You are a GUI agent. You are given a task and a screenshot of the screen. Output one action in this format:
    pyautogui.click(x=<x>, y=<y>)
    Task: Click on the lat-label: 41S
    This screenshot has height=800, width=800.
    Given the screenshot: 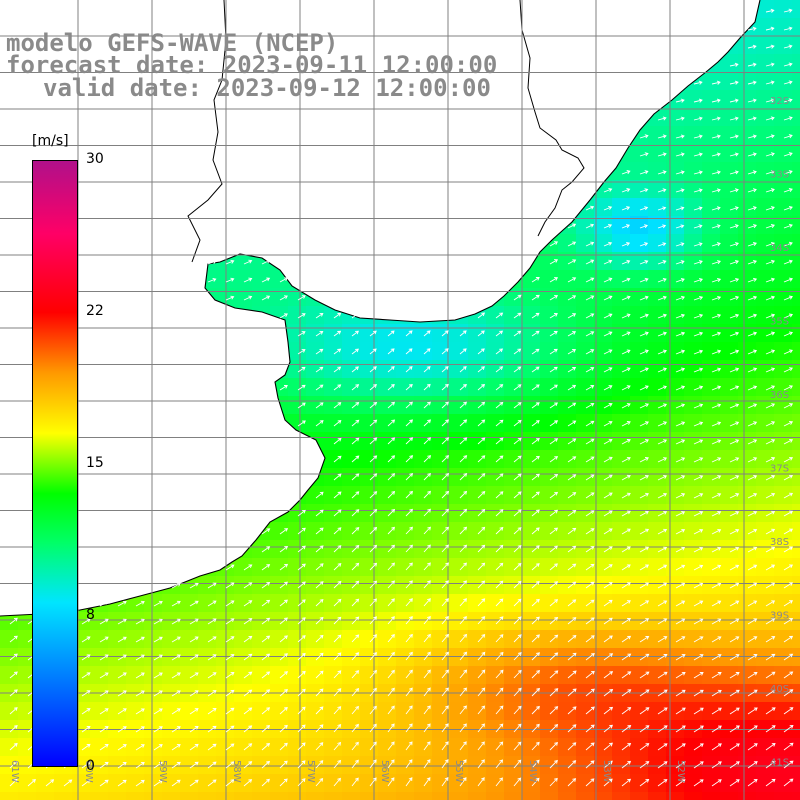 What is the action you would take?
    pyautogui.click(x=779, y=763)
    